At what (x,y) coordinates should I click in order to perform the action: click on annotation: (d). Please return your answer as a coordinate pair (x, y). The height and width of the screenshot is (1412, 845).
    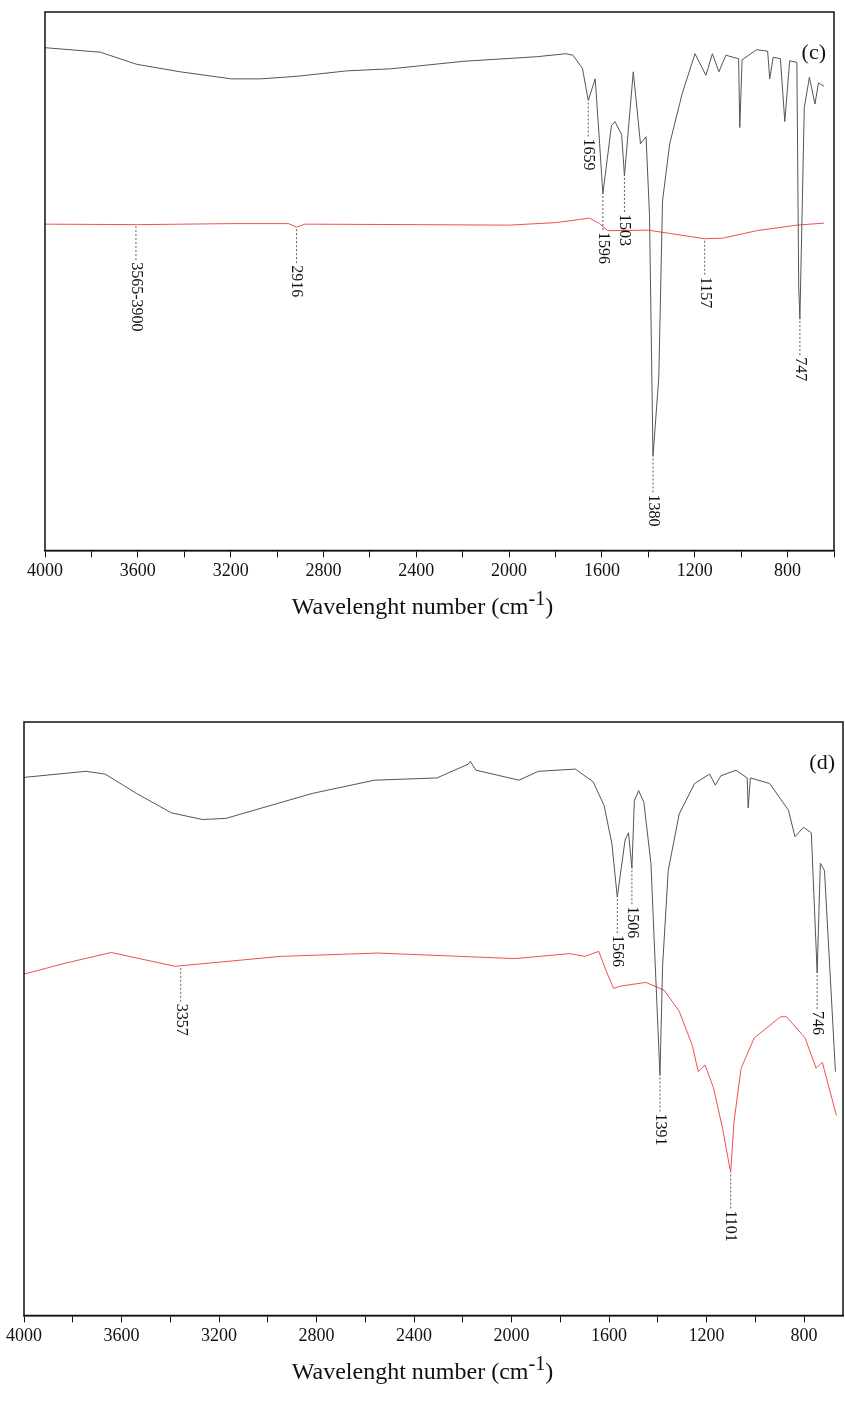
    Looking at the image, I should click on (822, 761).